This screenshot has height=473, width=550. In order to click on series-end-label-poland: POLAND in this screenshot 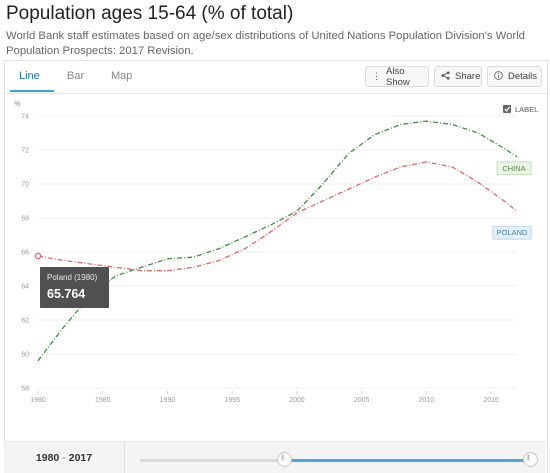, I will do `click(512, 232)`.